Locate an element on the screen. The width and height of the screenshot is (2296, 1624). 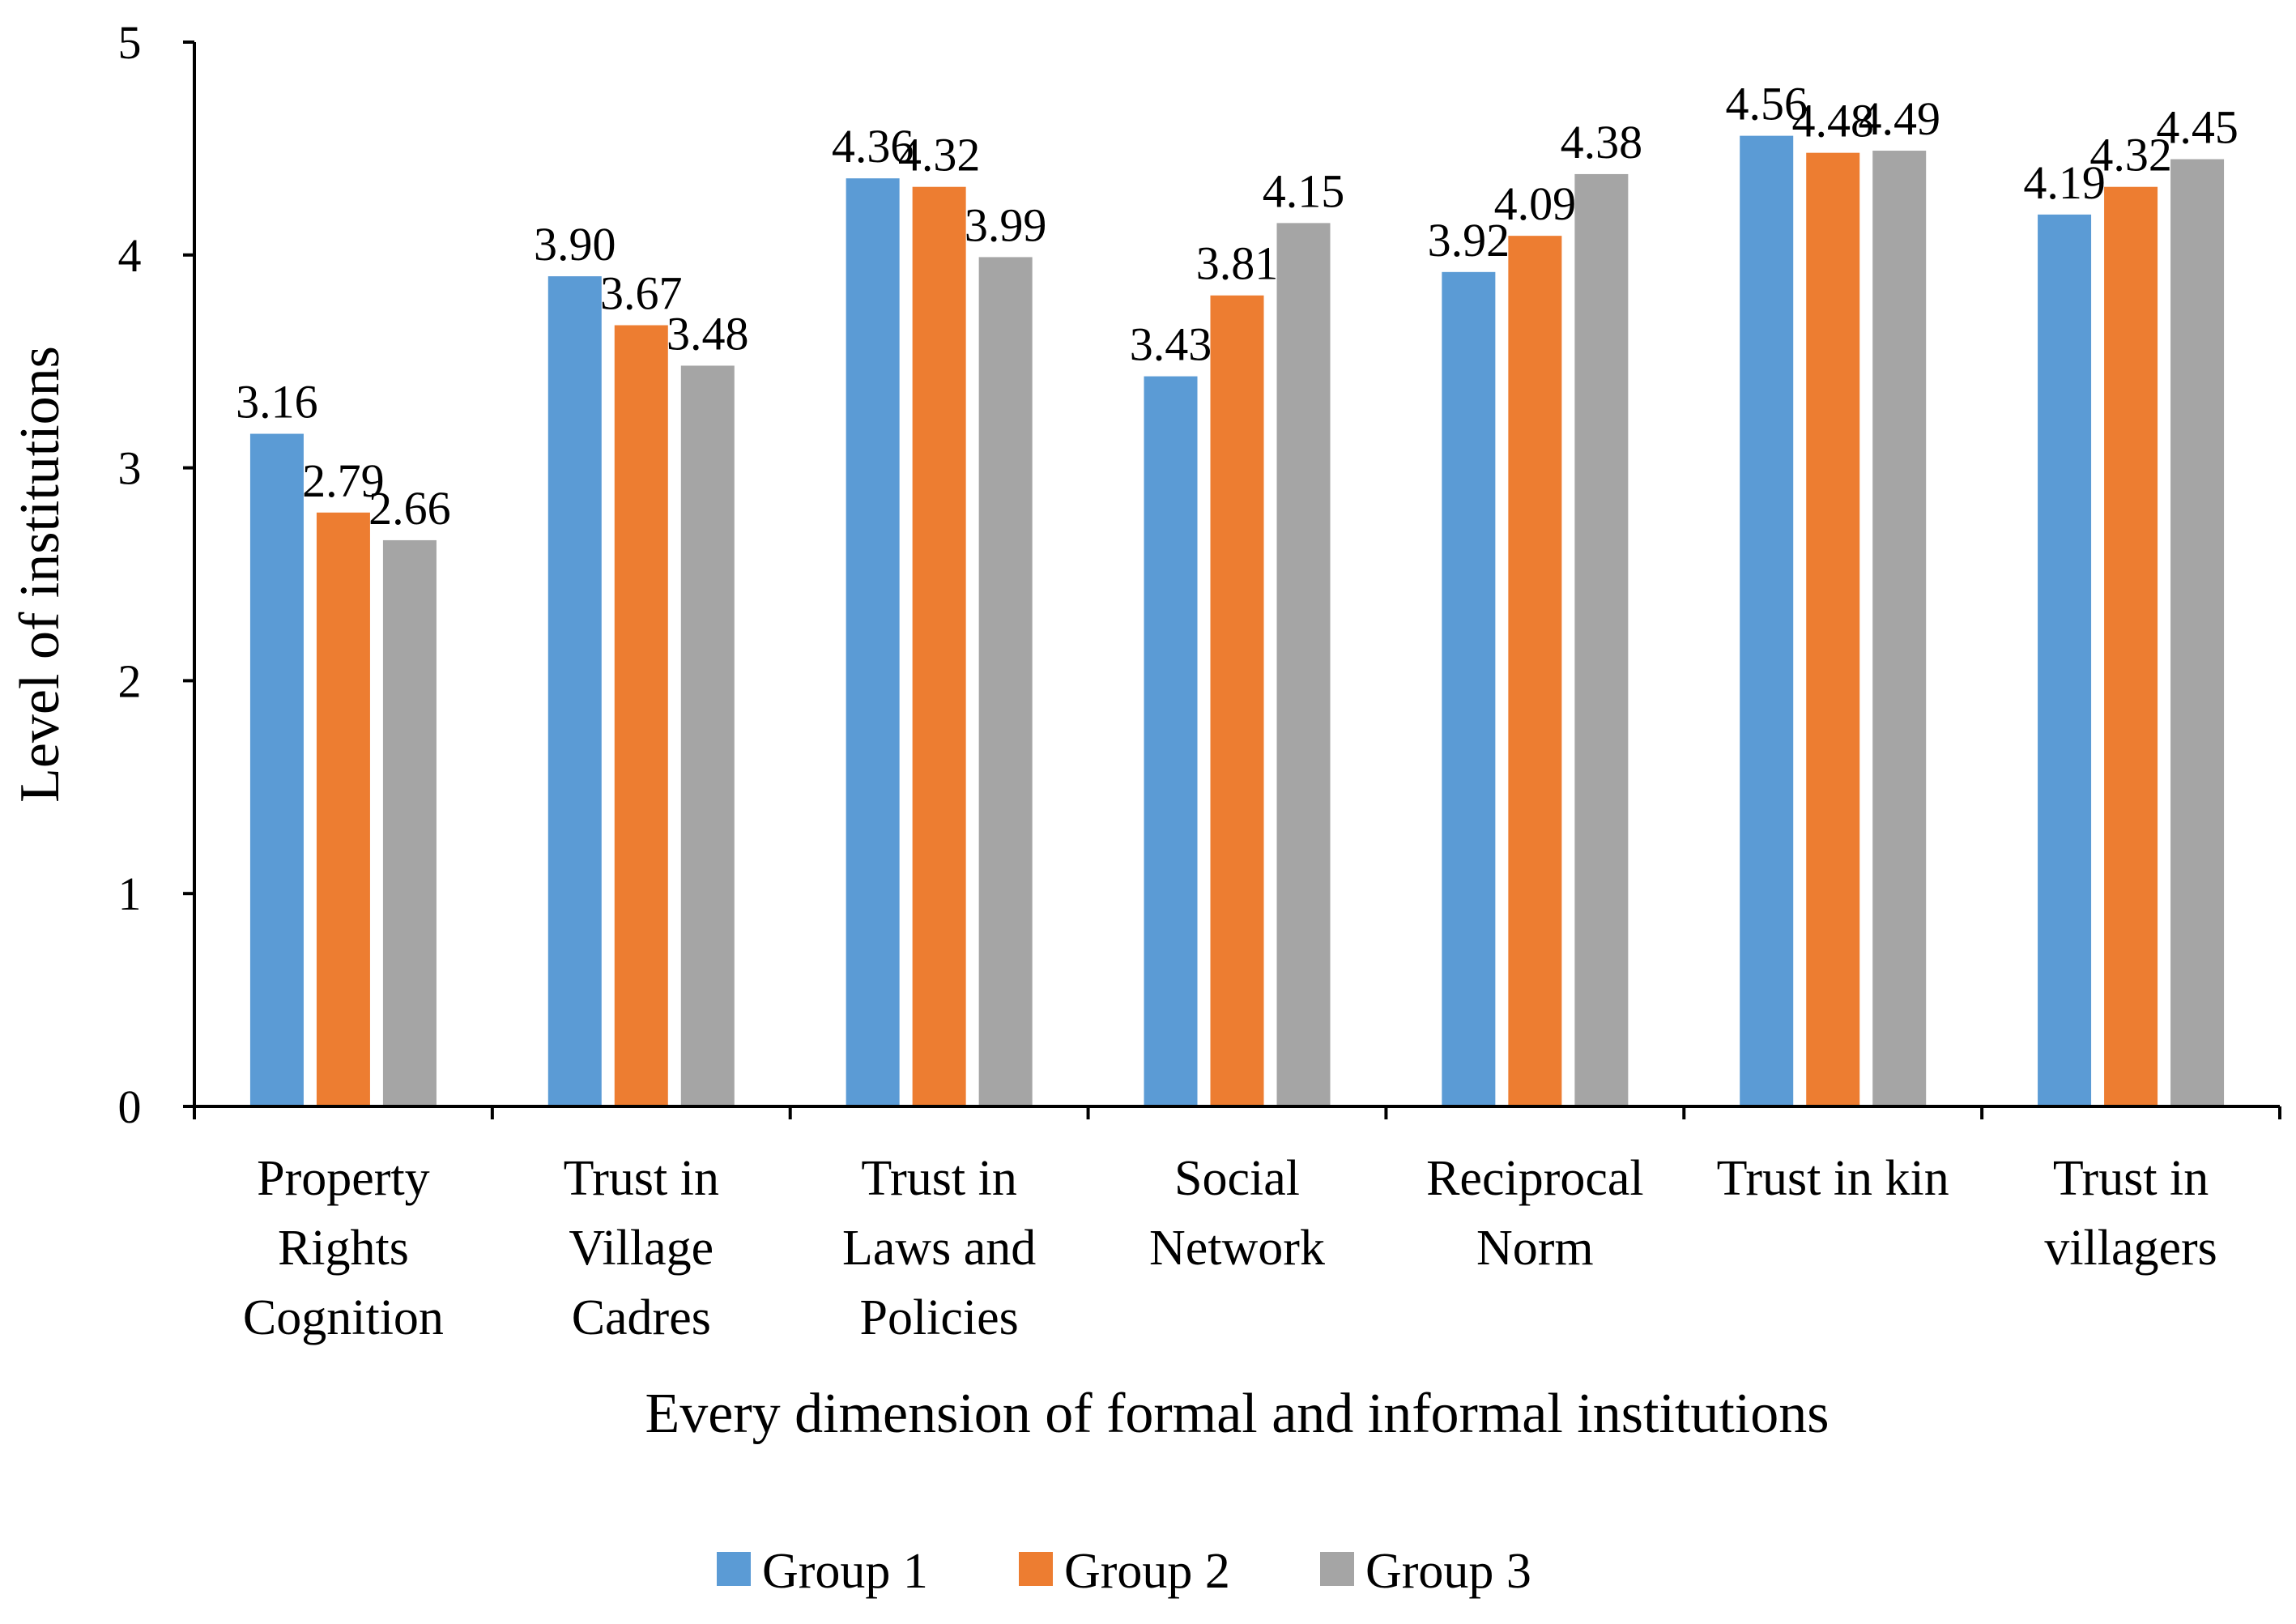
y-tick-label: 2 is located at coordinates (130, 680).